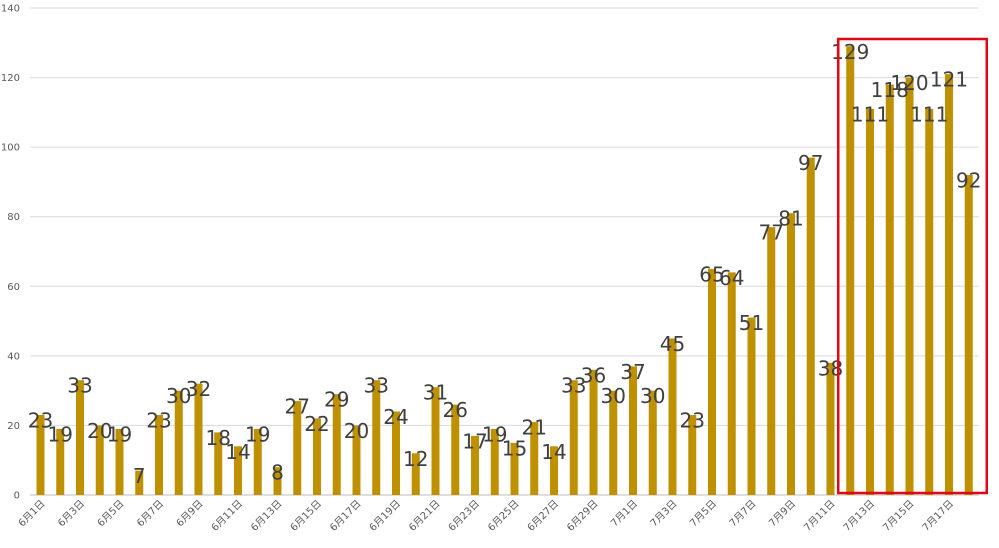 The width and height of the screenshot is (999, 548). What do you see at coordinates (711, 274) in the screenshot?
I see `data-label: 65` at bounding box center [711, 274].